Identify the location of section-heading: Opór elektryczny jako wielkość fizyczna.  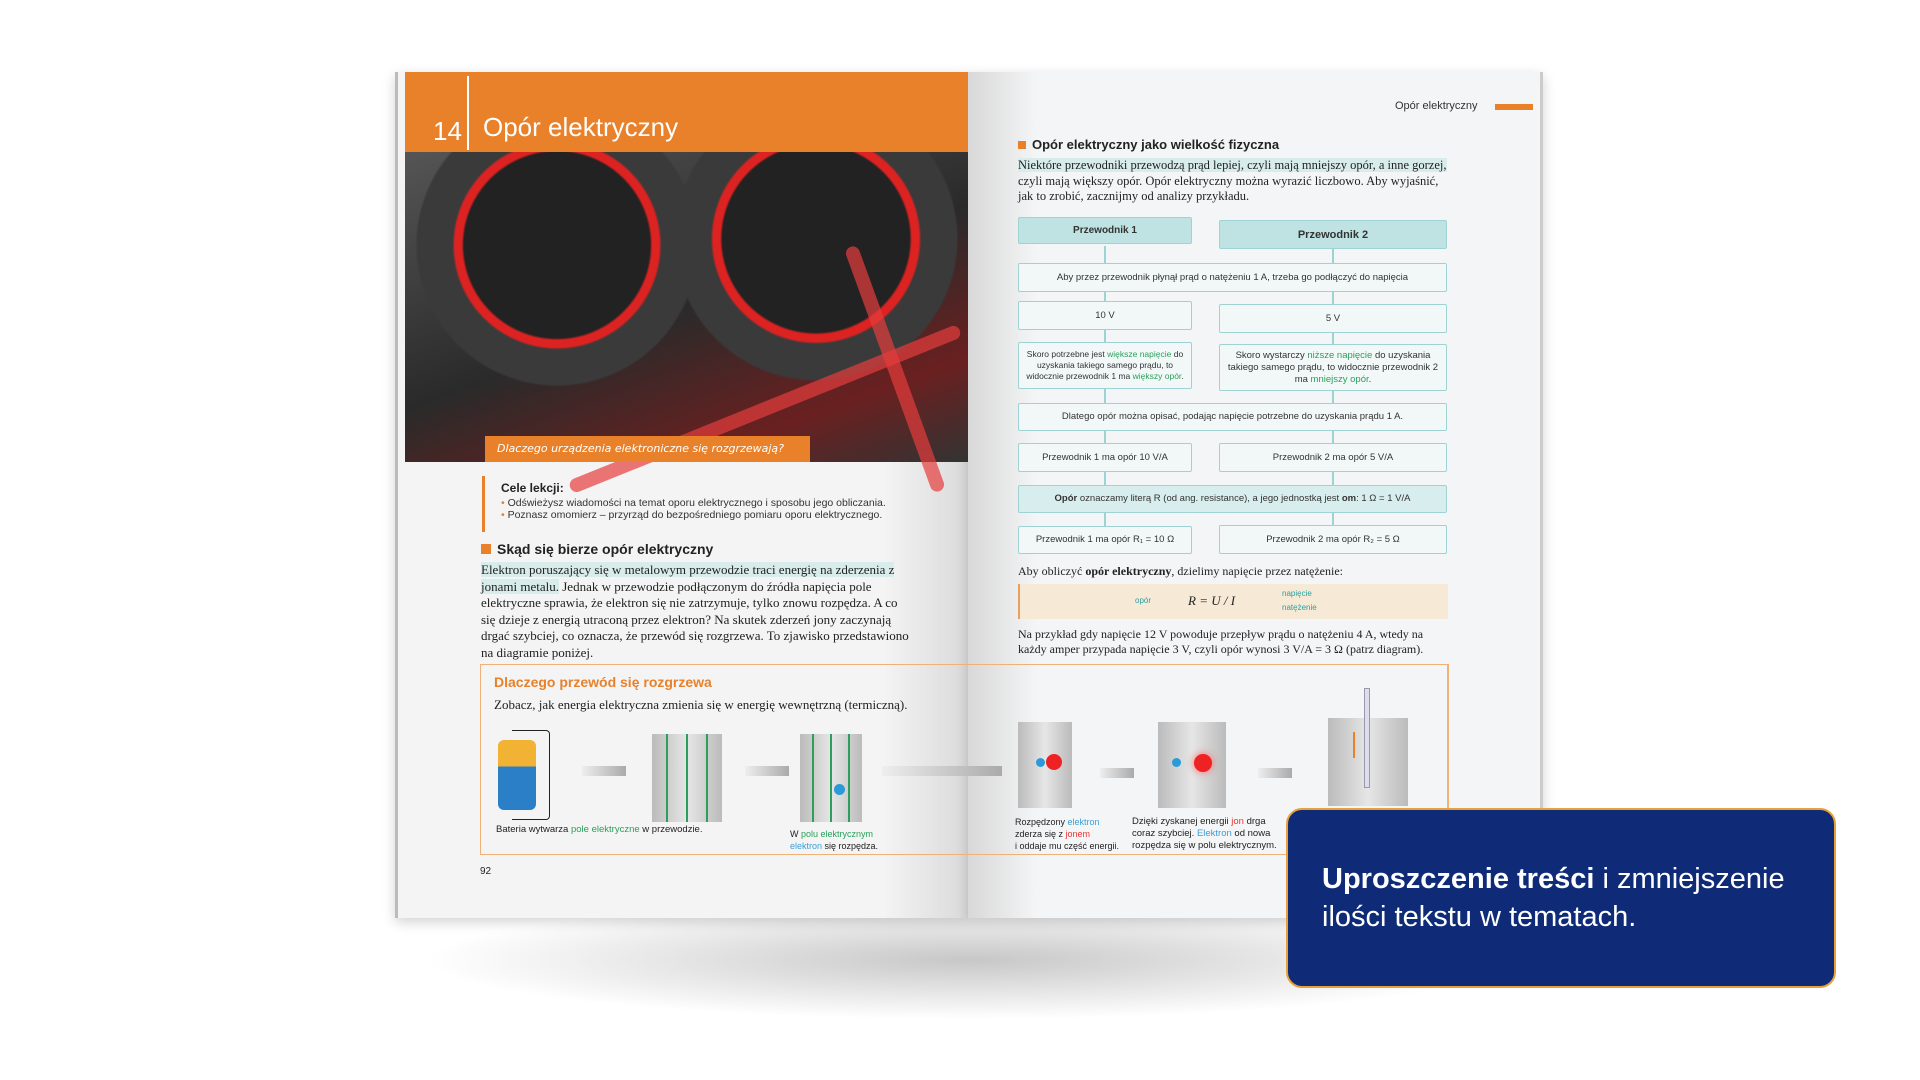
(1148, 144).